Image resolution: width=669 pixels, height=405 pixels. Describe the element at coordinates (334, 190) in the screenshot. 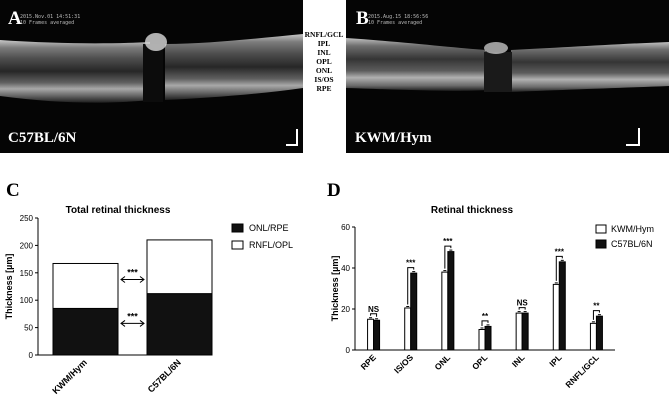

I see `panel-letter-d: D` at that location.